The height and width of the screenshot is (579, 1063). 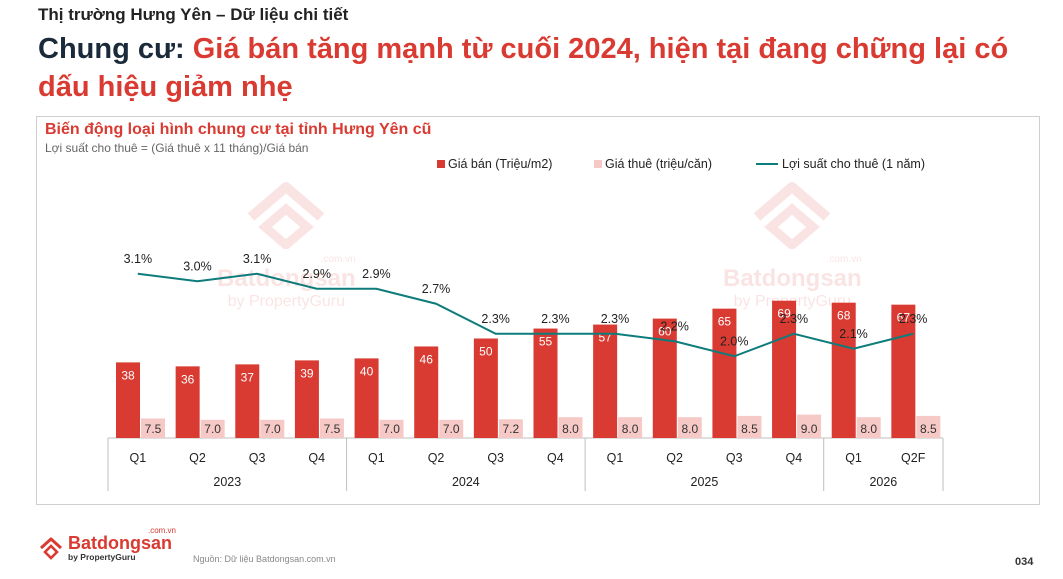 I want to click on sale-bar, so click(x=844, y=370).